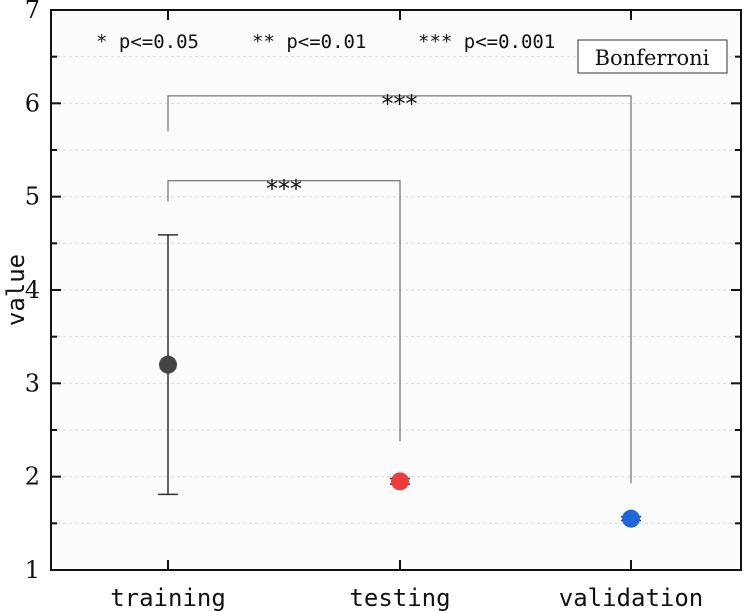  Describe the element at coordinates (16, 290) in the screenshot. I see `y-axis-label: value` at that location.